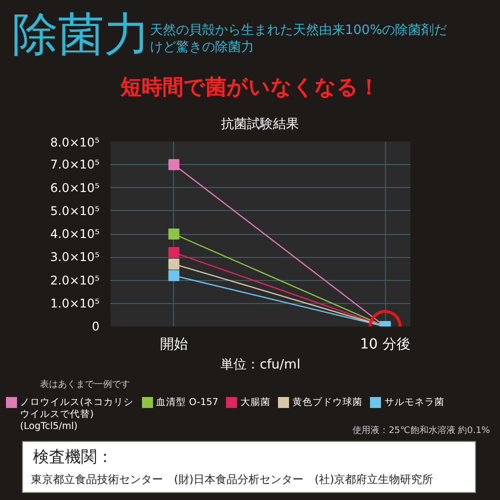 This screenshot has width=500, height=500. Describe the element at coordinates (232, 480) in the screenshot. I see `text: 東京都立食品技術センター (財)日本食品分析センター (社)京都府立生物研究所` at that location.